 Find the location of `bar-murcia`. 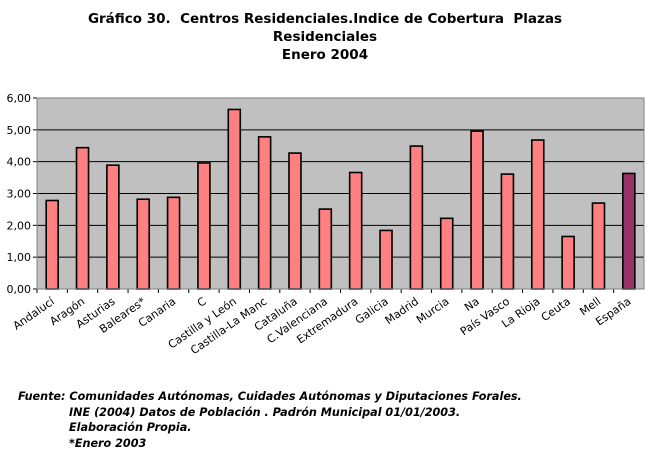

bar-murcia is located at coordinates (446, 253).